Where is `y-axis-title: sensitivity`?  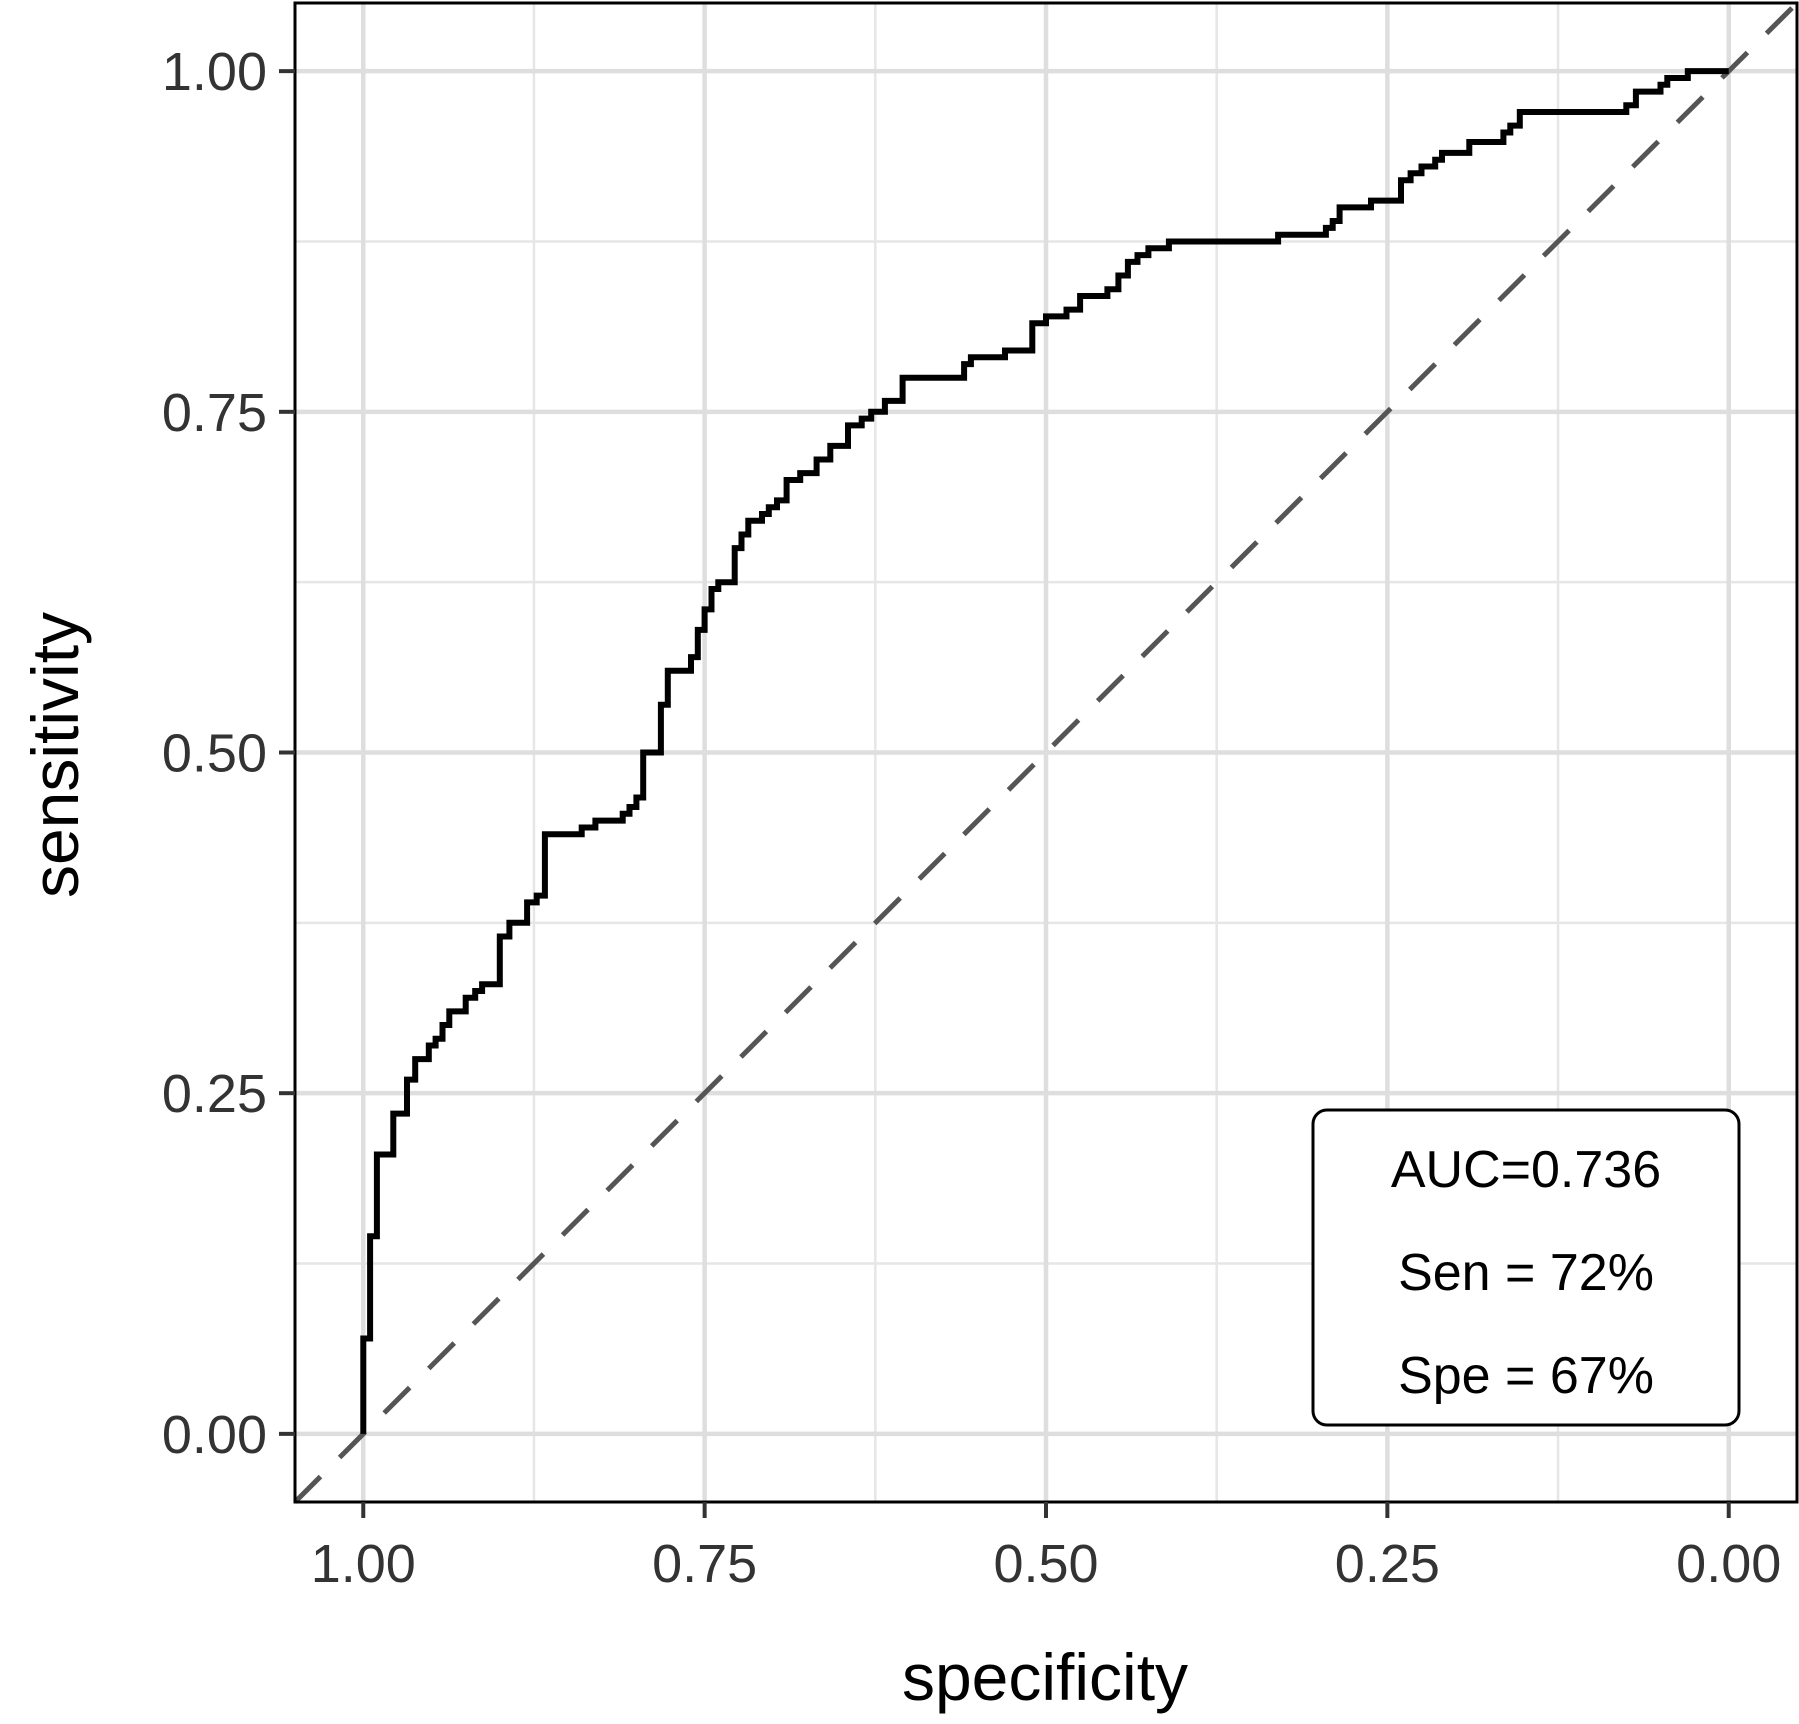
y-axis-title: sensitivity is located at coordinates (55, 755).